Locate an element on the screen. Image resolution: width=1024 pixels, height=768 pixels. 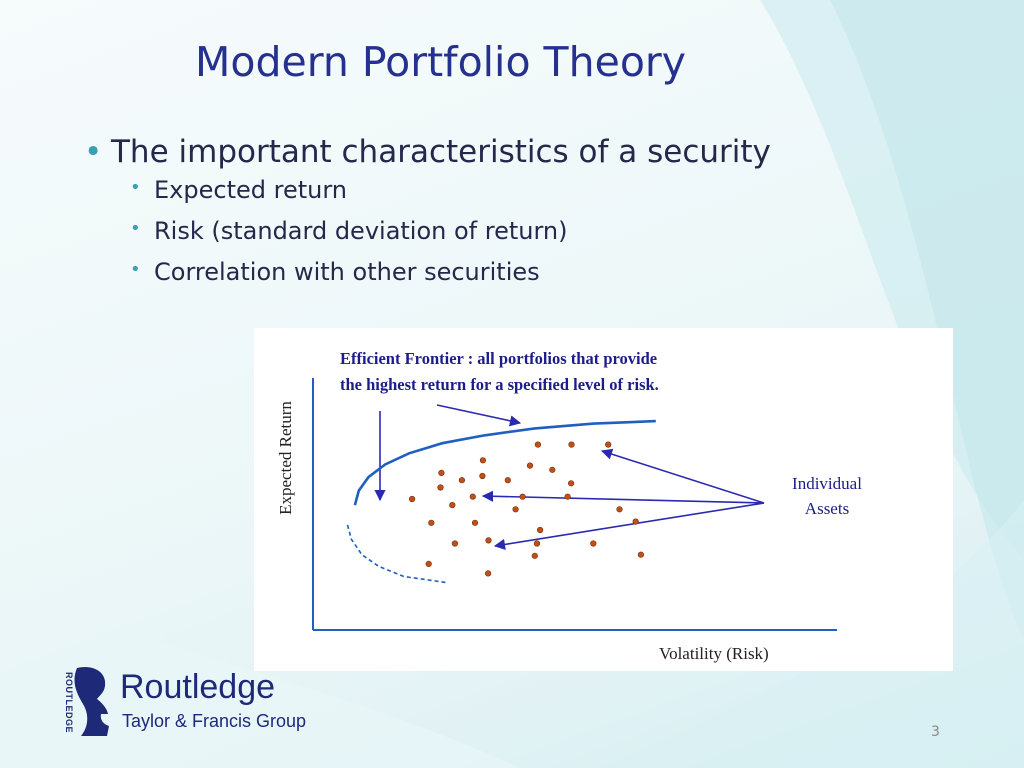
sub-bullet: • Risk (standard deviation of return) is located at coordinates (427, 237).